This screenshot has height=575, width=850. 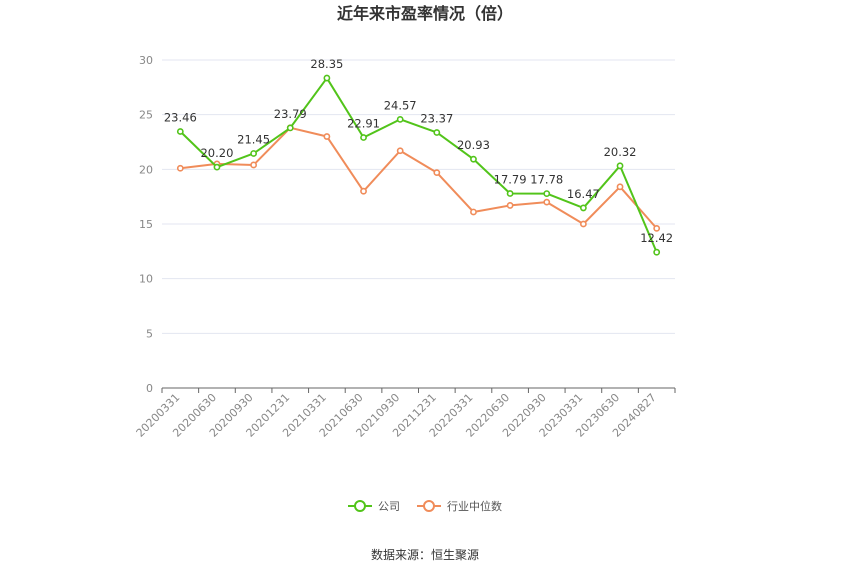 I want to click on data-label: 24.57, so click(x=400, y=105).